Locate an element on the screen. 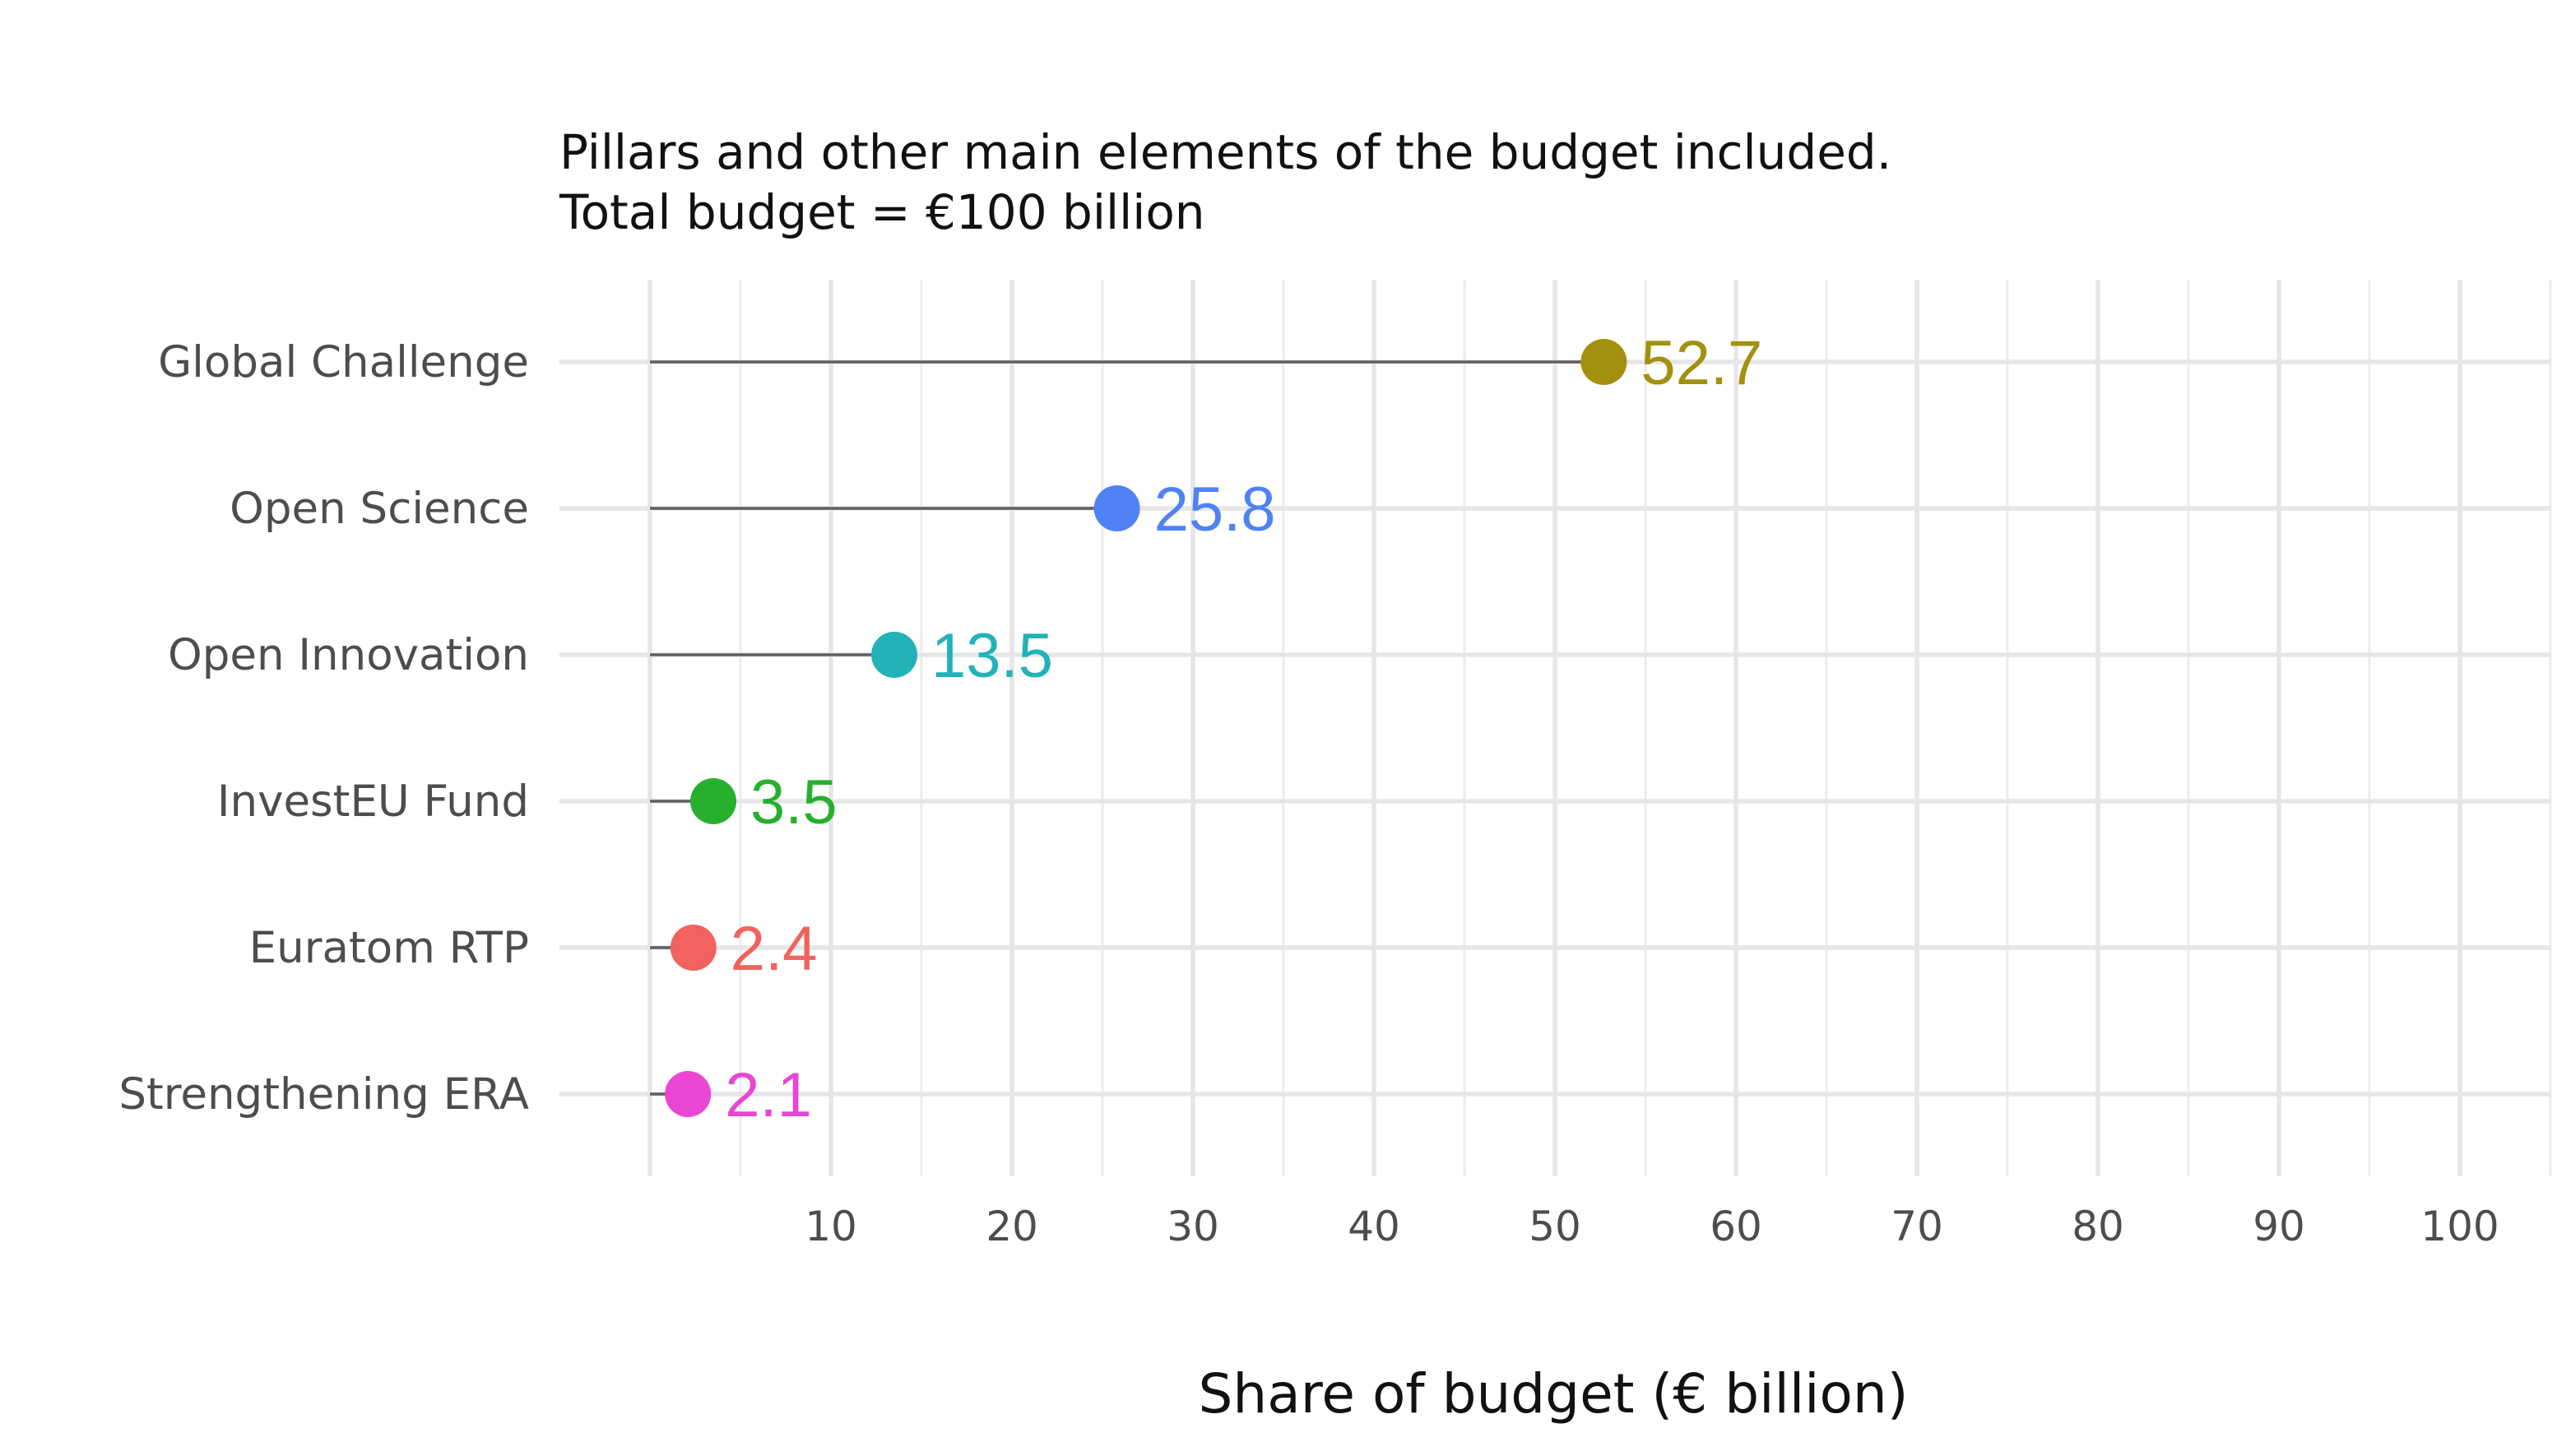  x-tick-label: 80 is located at coordinates (2098, 1226).